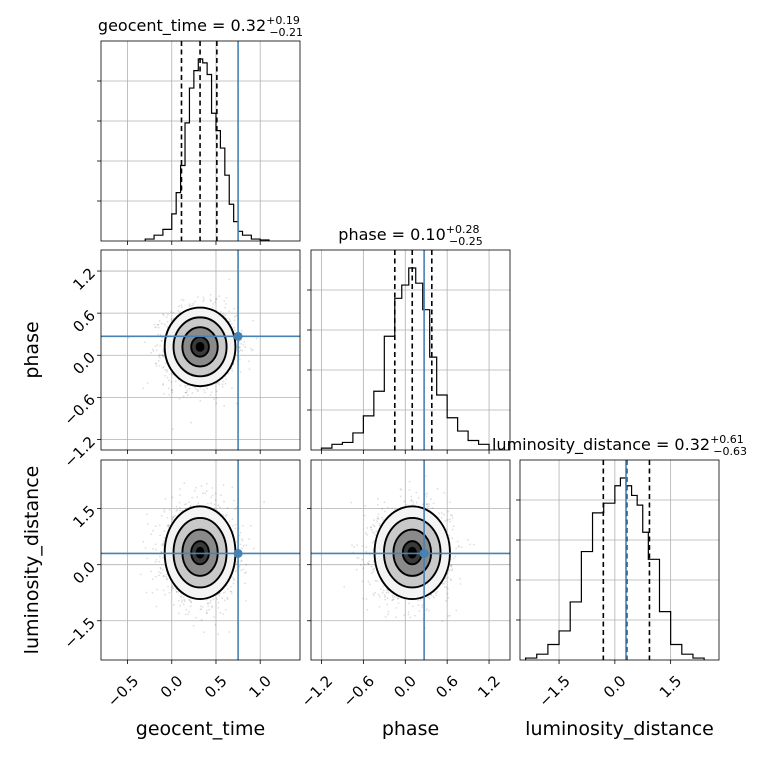 This screenshot has height=760, width=760. Describe the element at coordinates (200, 560) in the screenshot. I see `axes-frame` at that location.